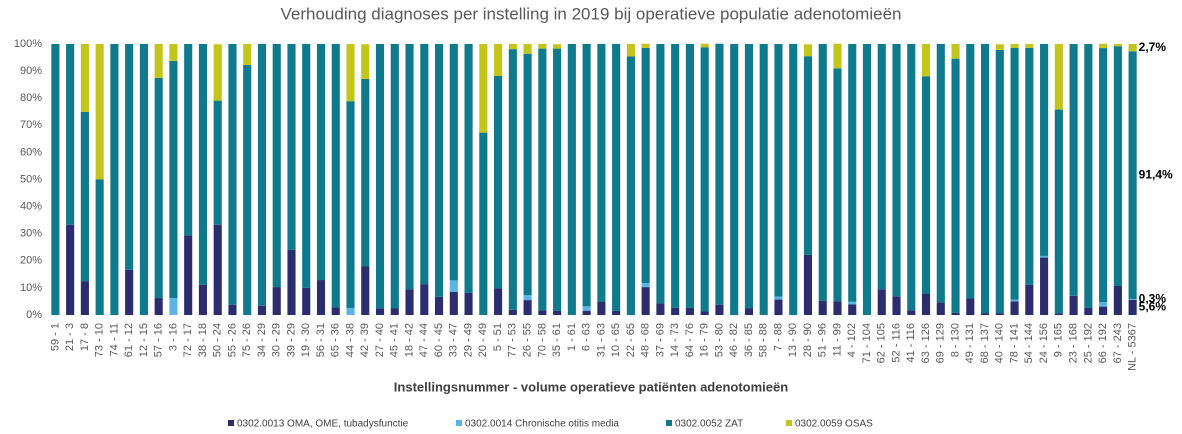 Image resolution: width=1182 pixels, height=434 pixels. I want to click on x-tick-label: 40 - 140, so click(1000, 343).